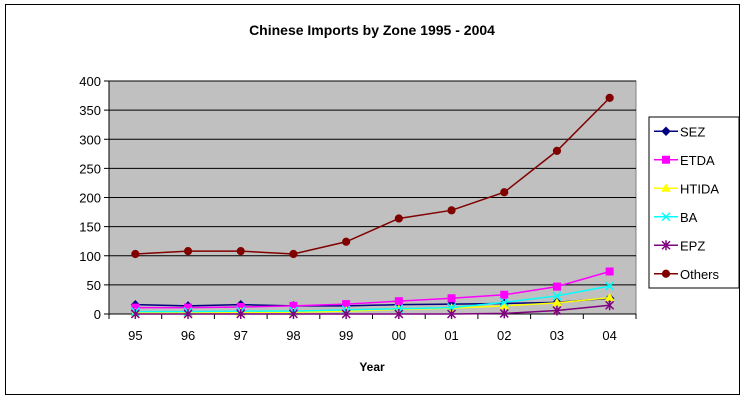 The image size is (744, 400). Describe the element at coordinates (90, 227) in the screenshot. I see `y-tick-label: 150` at that location.